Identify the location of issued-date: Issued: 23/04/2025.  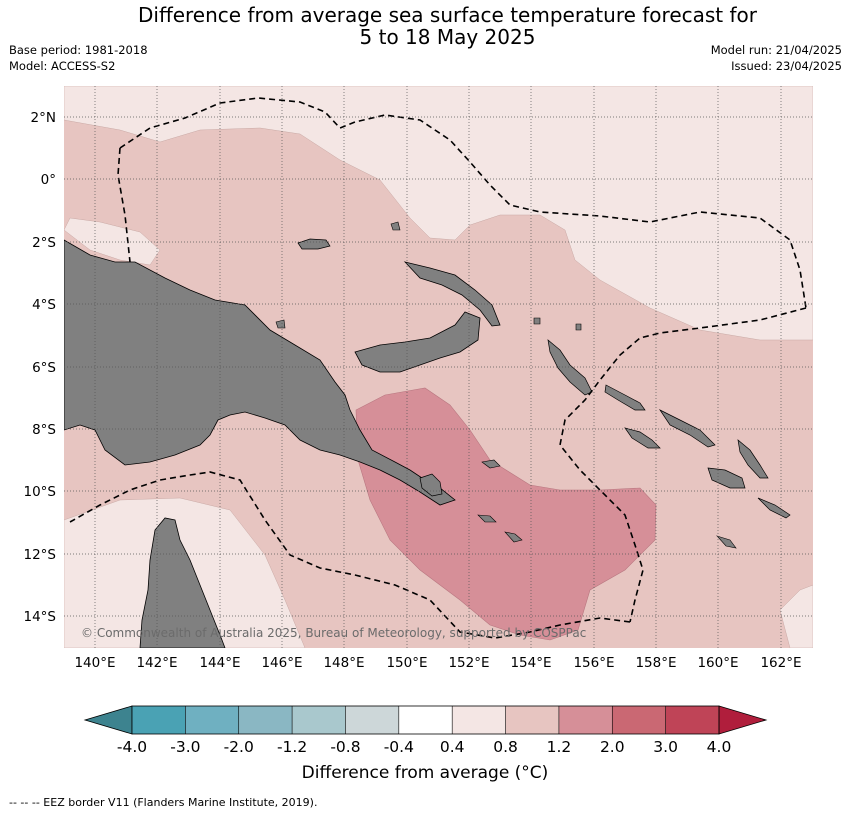
(786, 66).